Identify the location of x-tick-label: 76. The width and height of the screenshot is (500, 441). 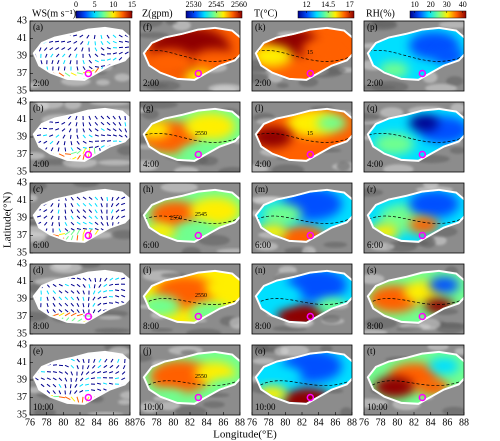
(252, 422).